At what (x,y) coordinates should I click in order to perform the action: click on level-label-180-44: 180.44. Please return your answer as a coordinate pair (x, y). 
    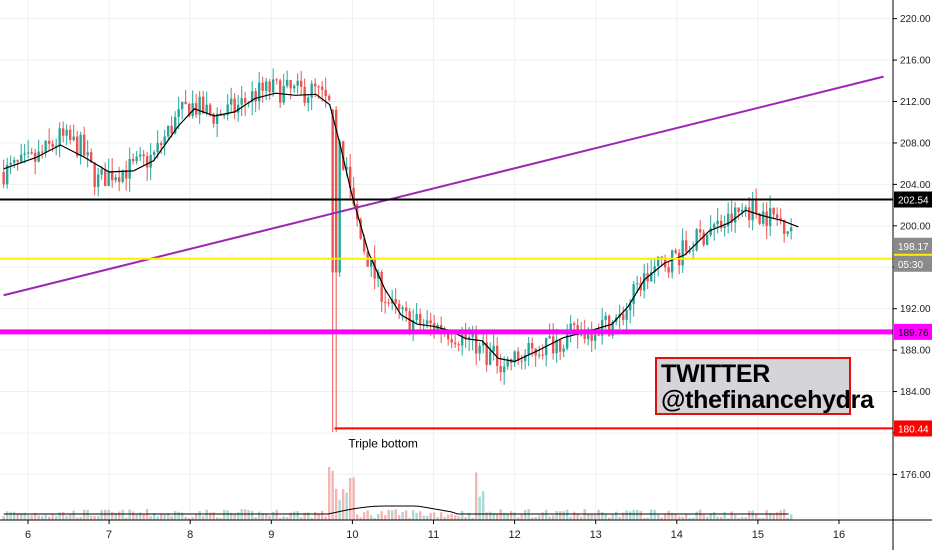
    Looking at the image, I should click on (913, 429).